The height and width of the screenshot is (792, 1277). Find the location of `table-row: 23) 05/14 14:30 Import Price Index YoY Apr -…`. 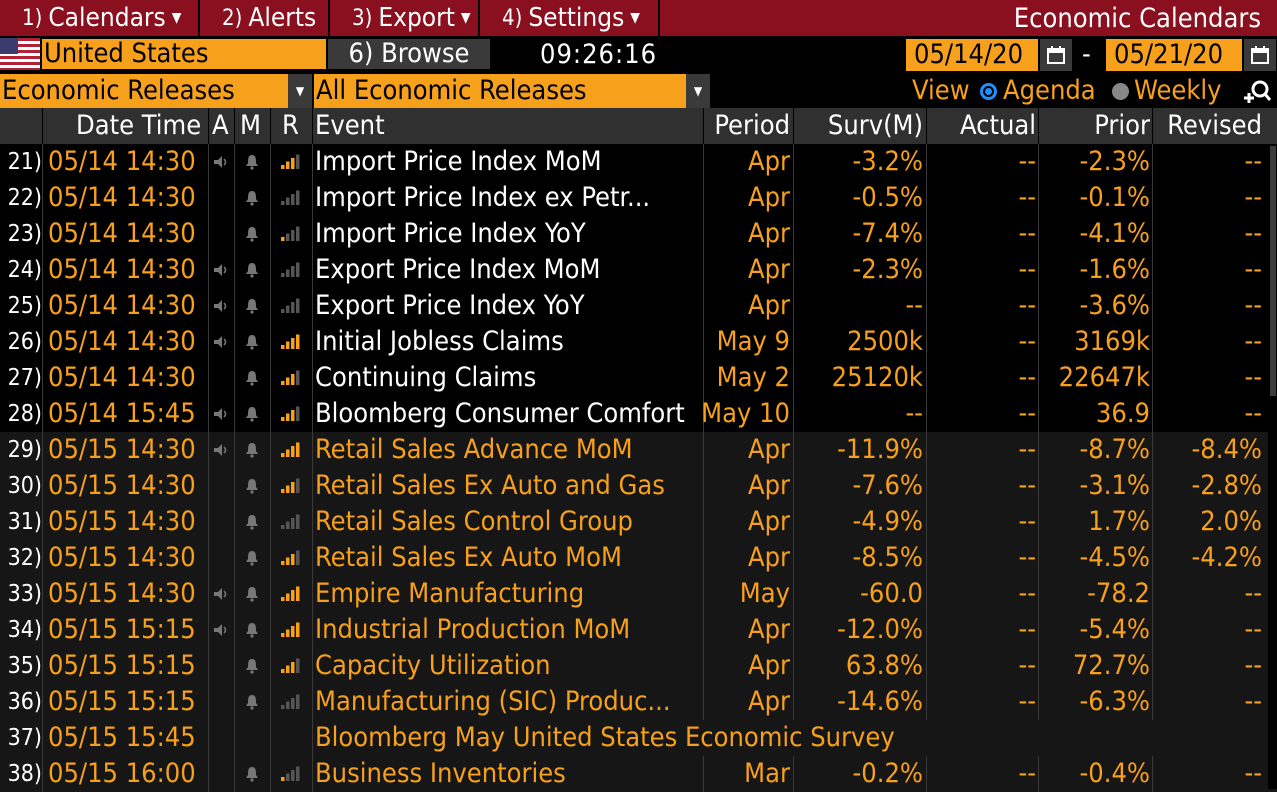

table-row: 23) 05/14 14:30 Import Price Index YoY Apr -… is located at coordinates (638, 234).